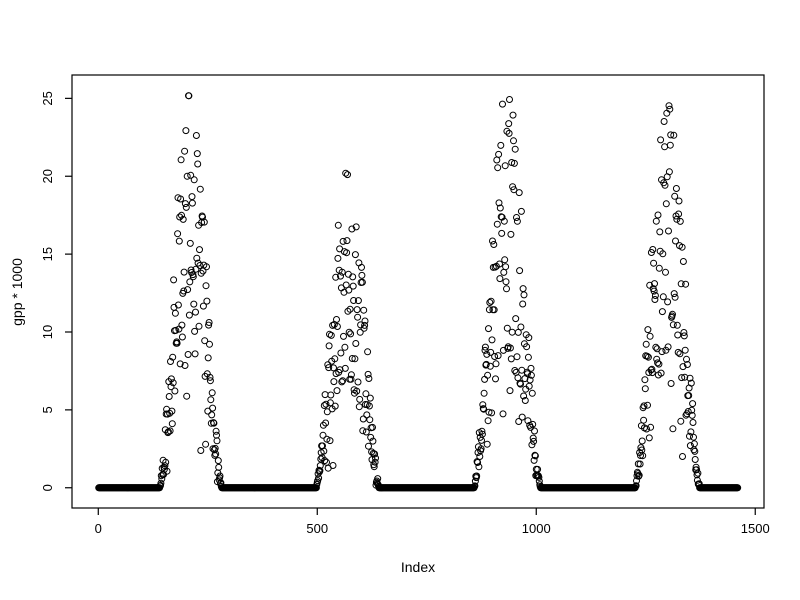 Image resolution: width=800 pixels, height=600 pixels. What do you see at coordinates (317, 528) in the screenshot?
I see `x-tick-label: 500` at bounding box center [317, 528].